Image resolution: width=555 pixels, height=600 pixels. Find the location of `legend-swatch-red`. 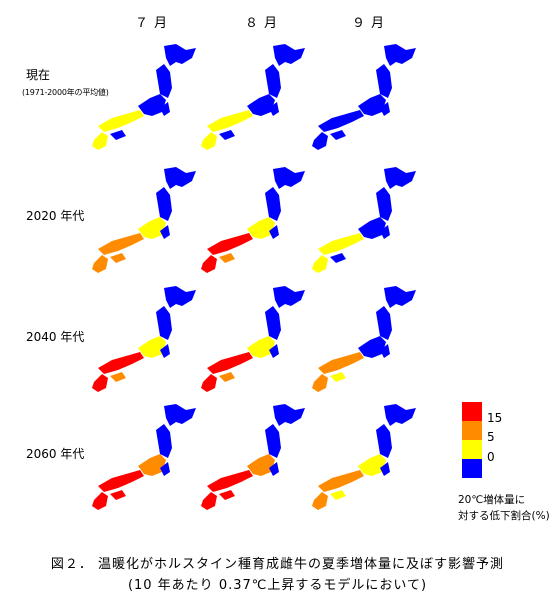

legend-swatch-red is located at coordinates (472, 411).